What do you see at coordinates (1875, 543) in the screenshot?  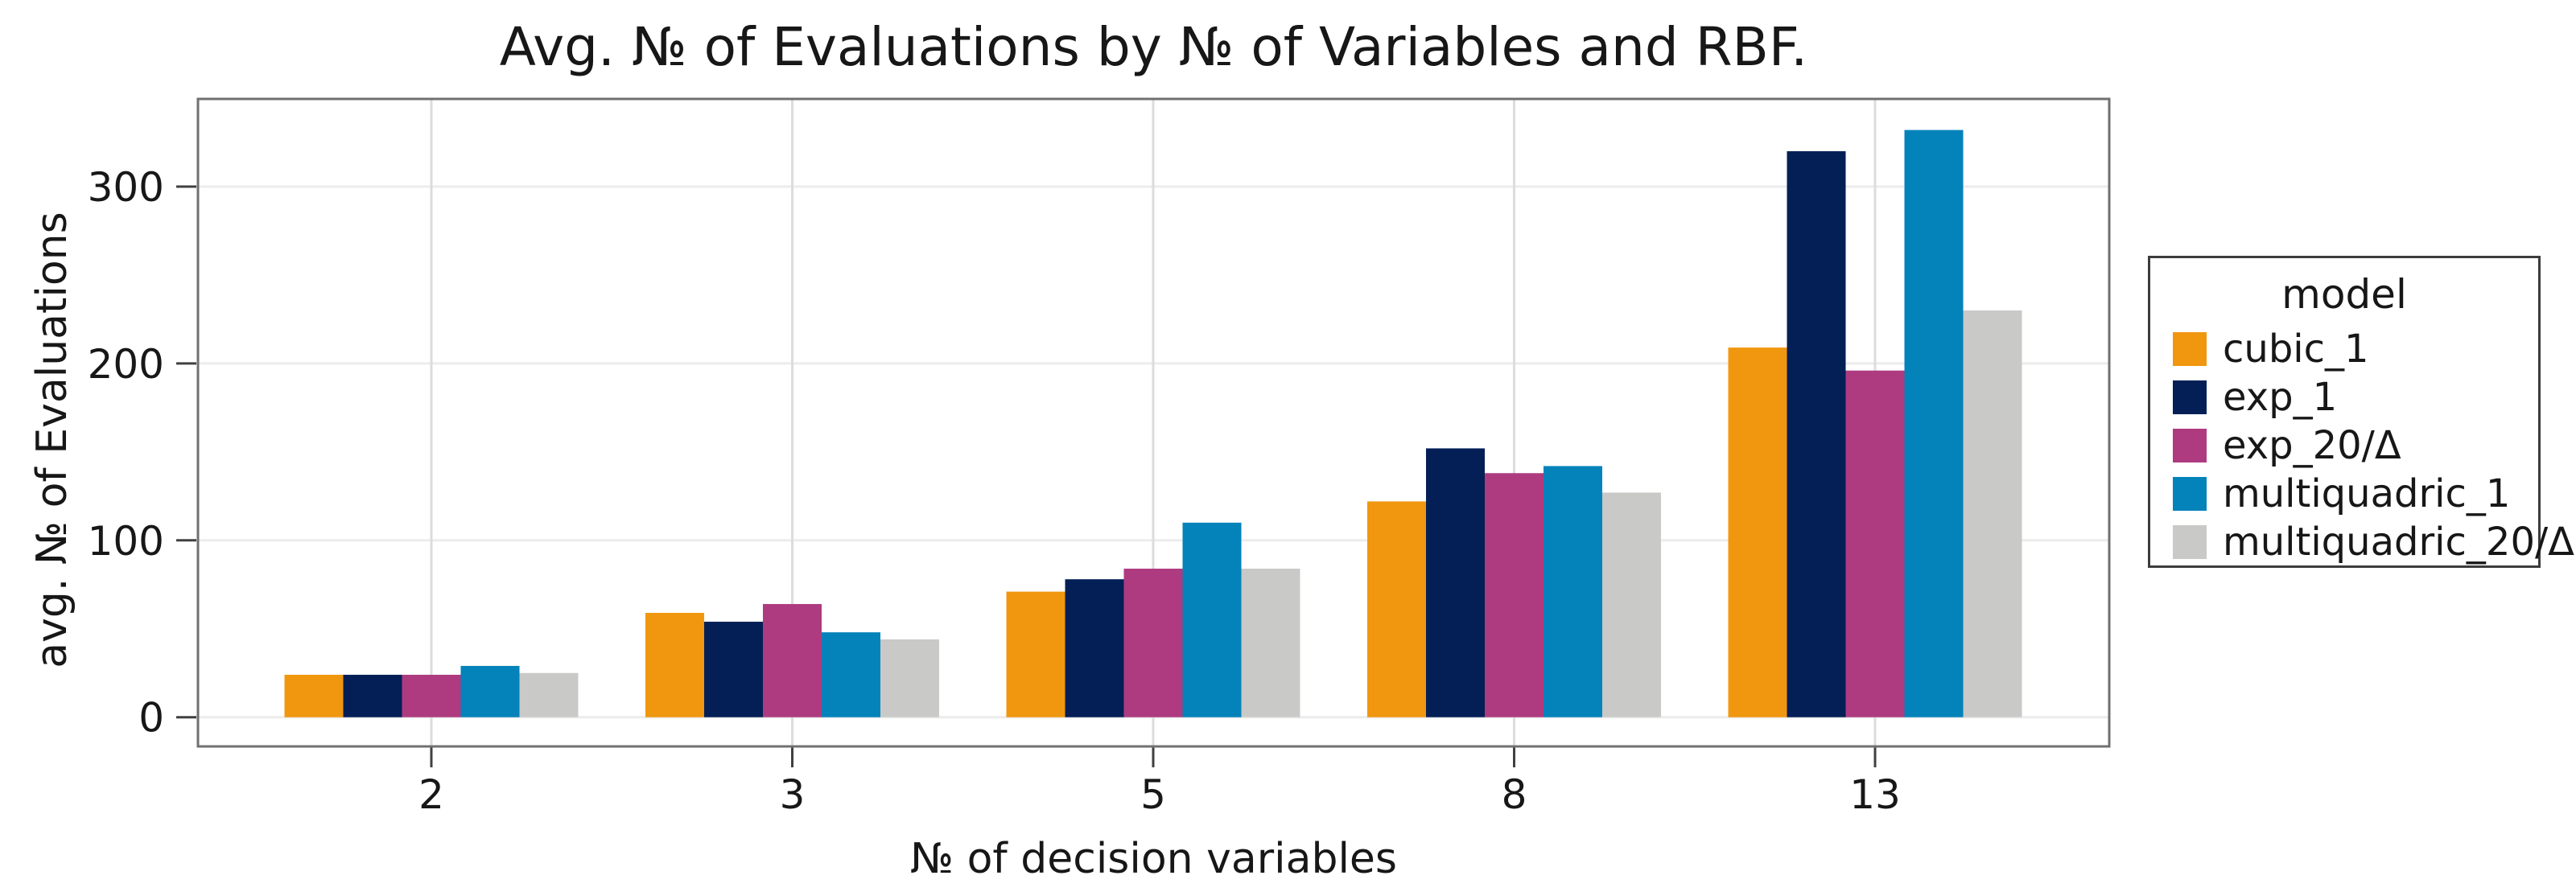 I see `bar-exp_20/Δ-x13` at bounding box center [1875, 543].